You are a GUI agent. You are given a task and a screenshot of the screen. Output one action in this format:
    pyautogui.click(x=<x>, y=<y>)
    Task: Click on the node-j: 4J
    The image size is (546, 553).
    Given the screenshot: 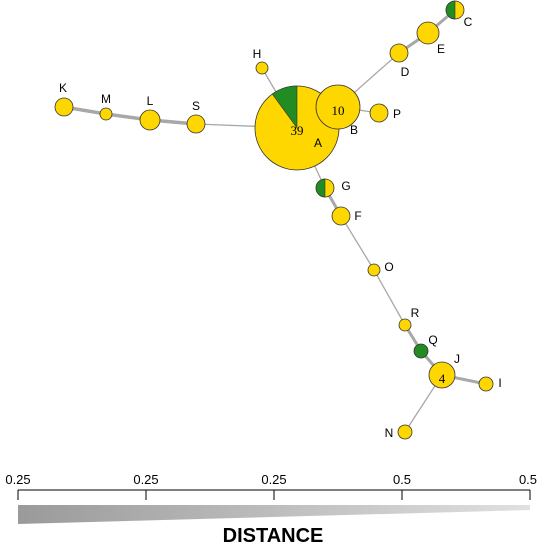 What is the action you would take?
    pyautogui.click(x=444, y=370)
    